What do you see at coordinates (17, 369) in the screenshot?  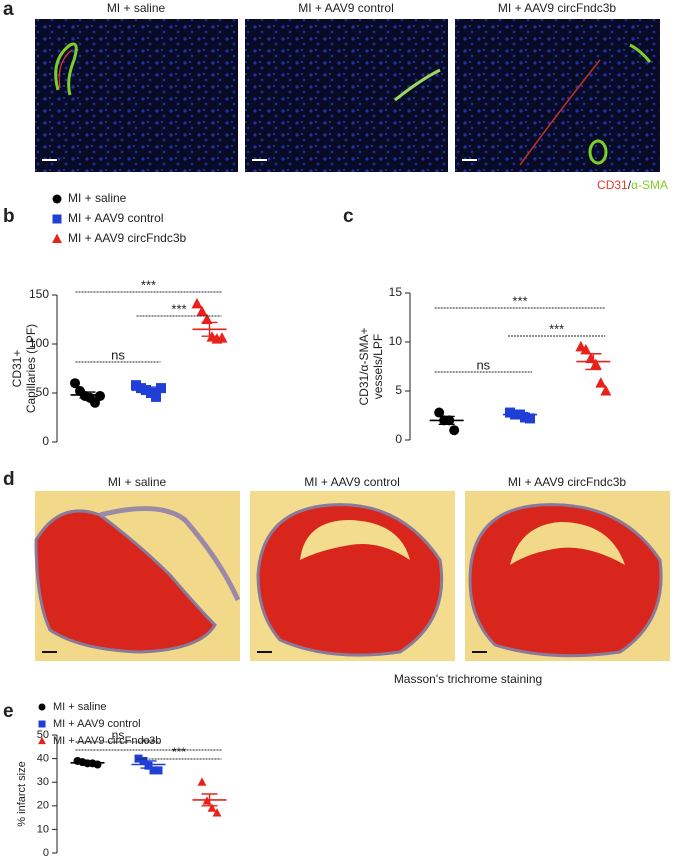 I see `y-axis-label: CD31+` at bounding box center [17, 369].